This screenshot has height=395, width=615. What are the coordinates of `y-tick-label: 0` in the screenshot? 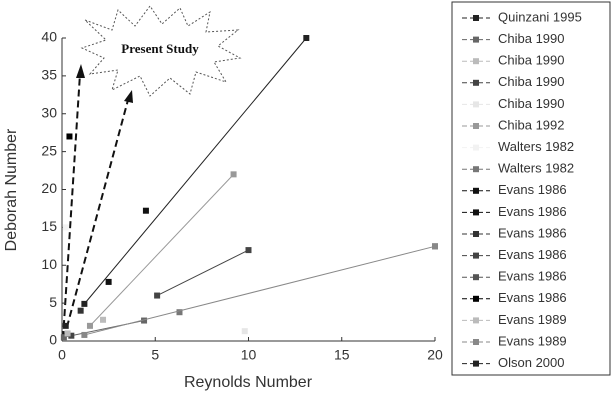 It's located at (53, 340).